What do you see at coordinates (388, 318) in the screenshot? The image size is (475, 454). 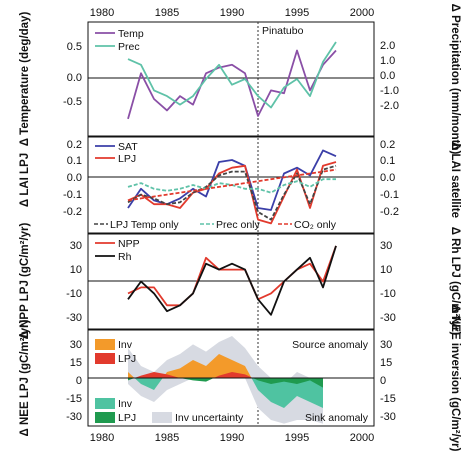 I see `panel3-ytick-right: -30` at bounding box center [388, 318].